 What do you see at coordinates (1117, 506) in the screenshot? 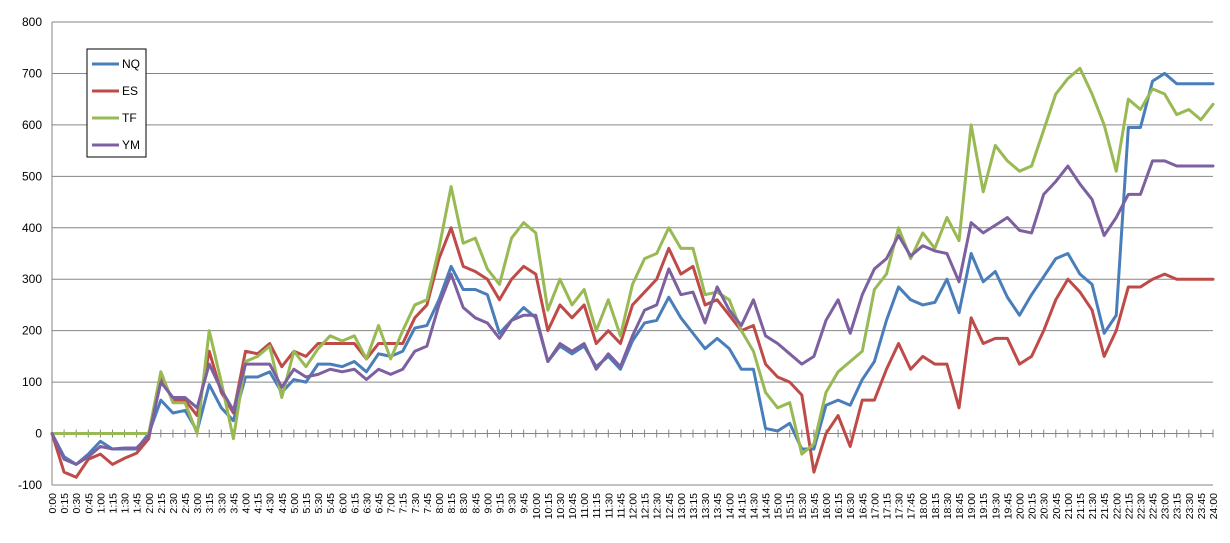
I see `x-tick-label: 22:00` at bounding box center [1117, 506].